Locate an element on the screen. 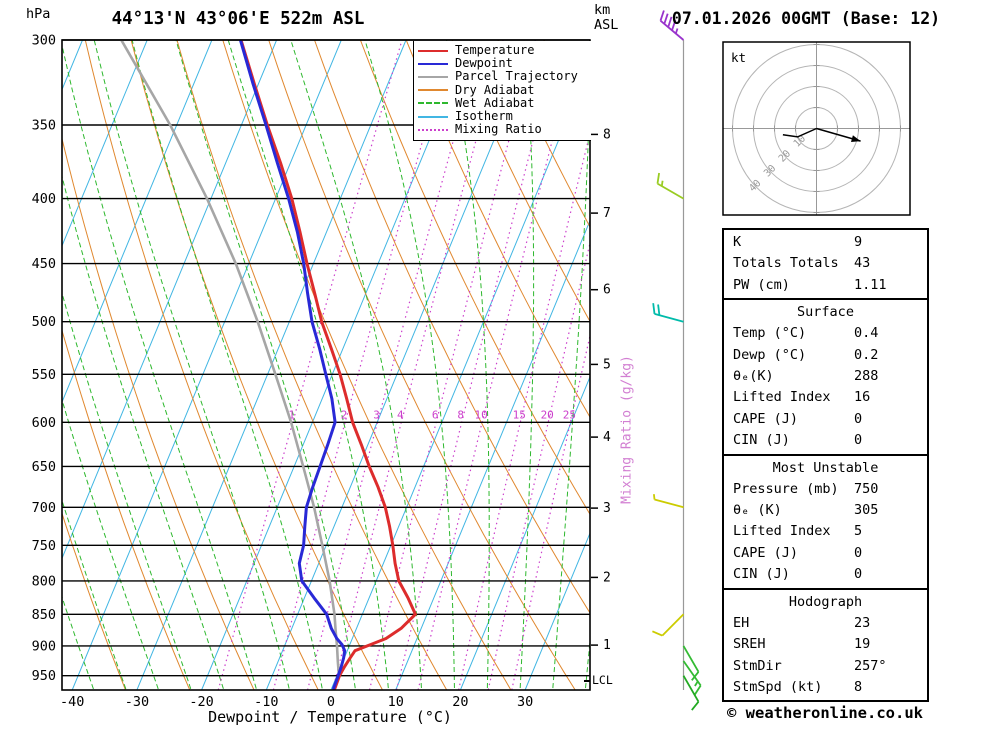  svg-text: 800 is located at coordinates (44, 581).